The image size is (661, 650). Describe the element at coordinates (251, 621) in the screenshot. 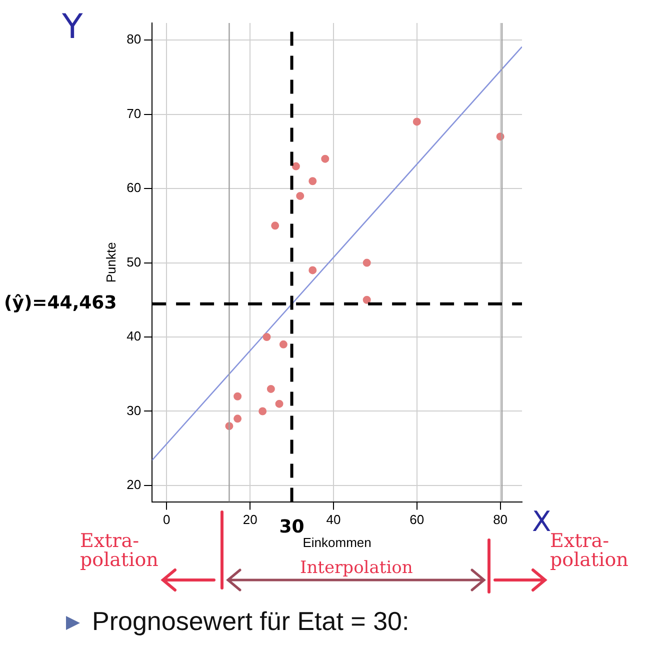

I see `text: Prognosewert für Etat = 30:` at that location.